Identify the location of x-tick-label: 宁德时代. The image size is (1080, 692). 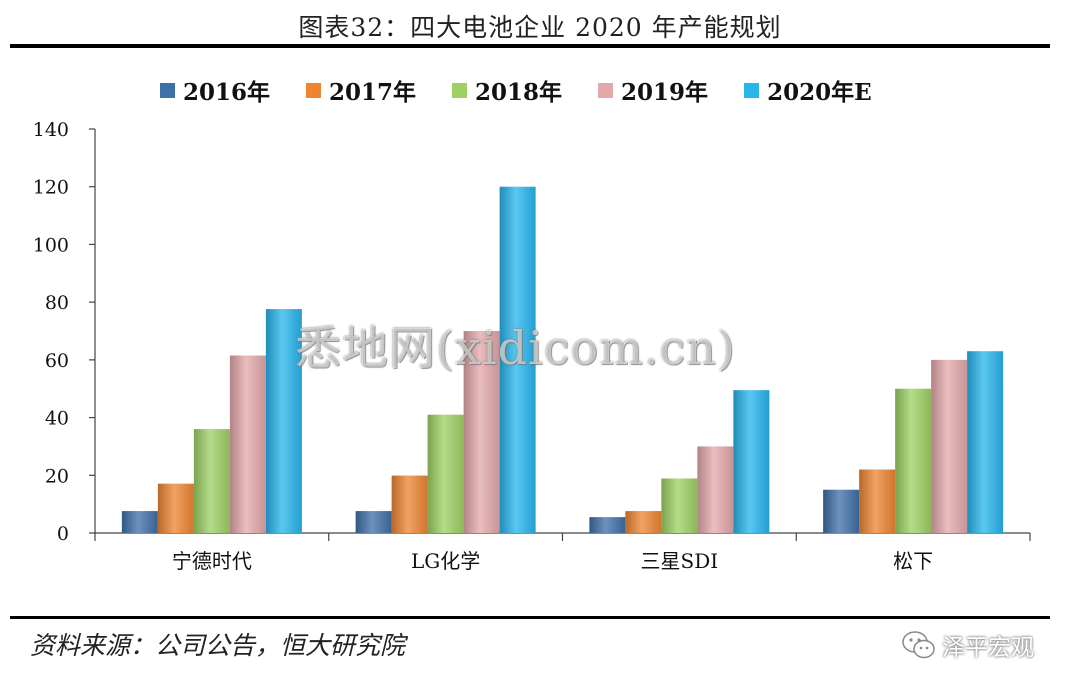
(212, 561).